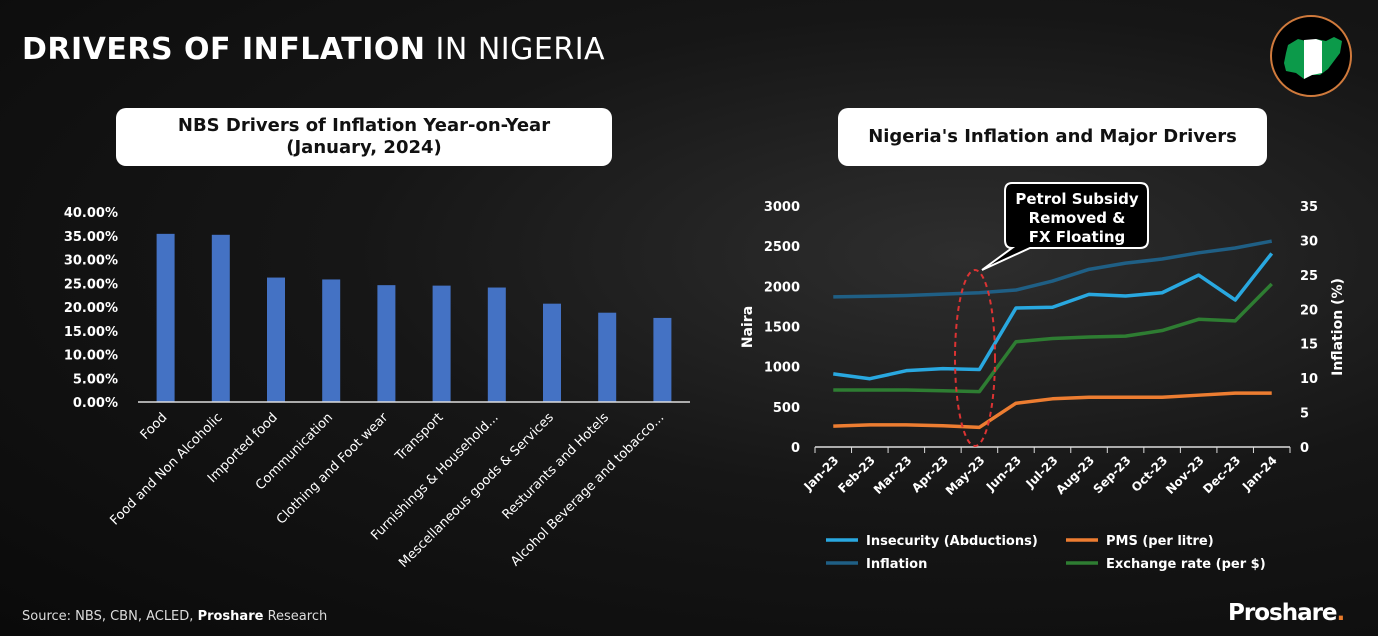 Image resolution: width=1378 pixels, height=636 pixels. Describe the element at coordinates (91, 356) in the screenshot. I see `y-tick-label: 10.00%` at that location.